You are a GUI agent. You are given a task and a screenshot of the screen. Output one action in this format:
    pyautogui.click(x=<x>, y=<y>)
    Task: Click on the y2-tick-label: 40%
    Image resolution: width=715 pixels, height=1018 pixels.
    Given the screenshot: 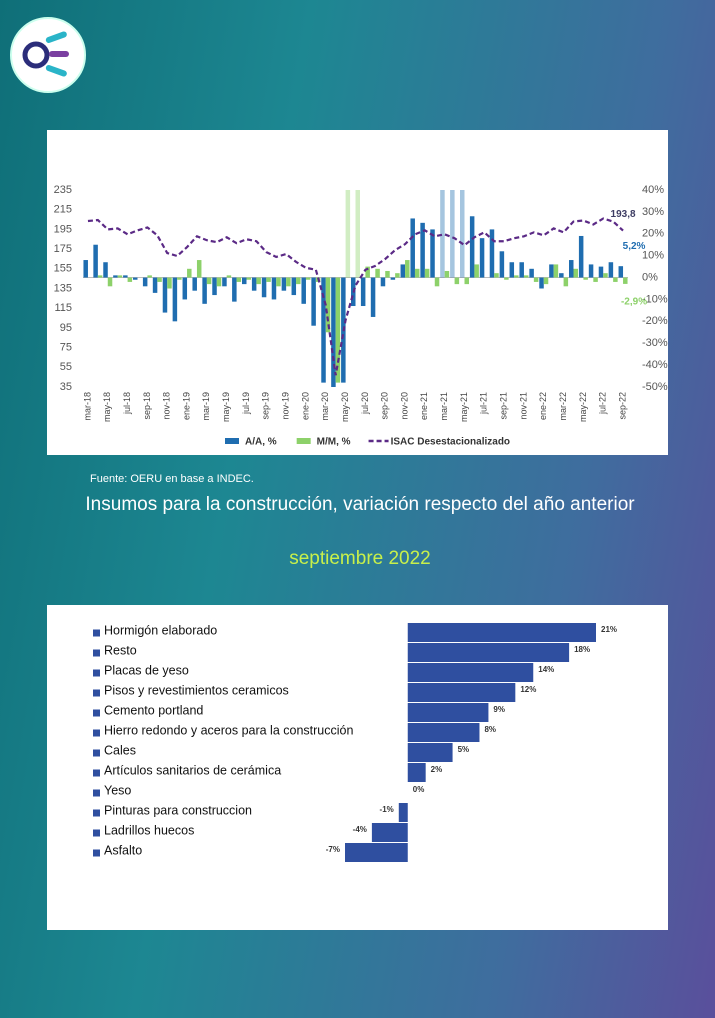 What is the action you would take?
    pyautogui.click(x=653, y=190)
    